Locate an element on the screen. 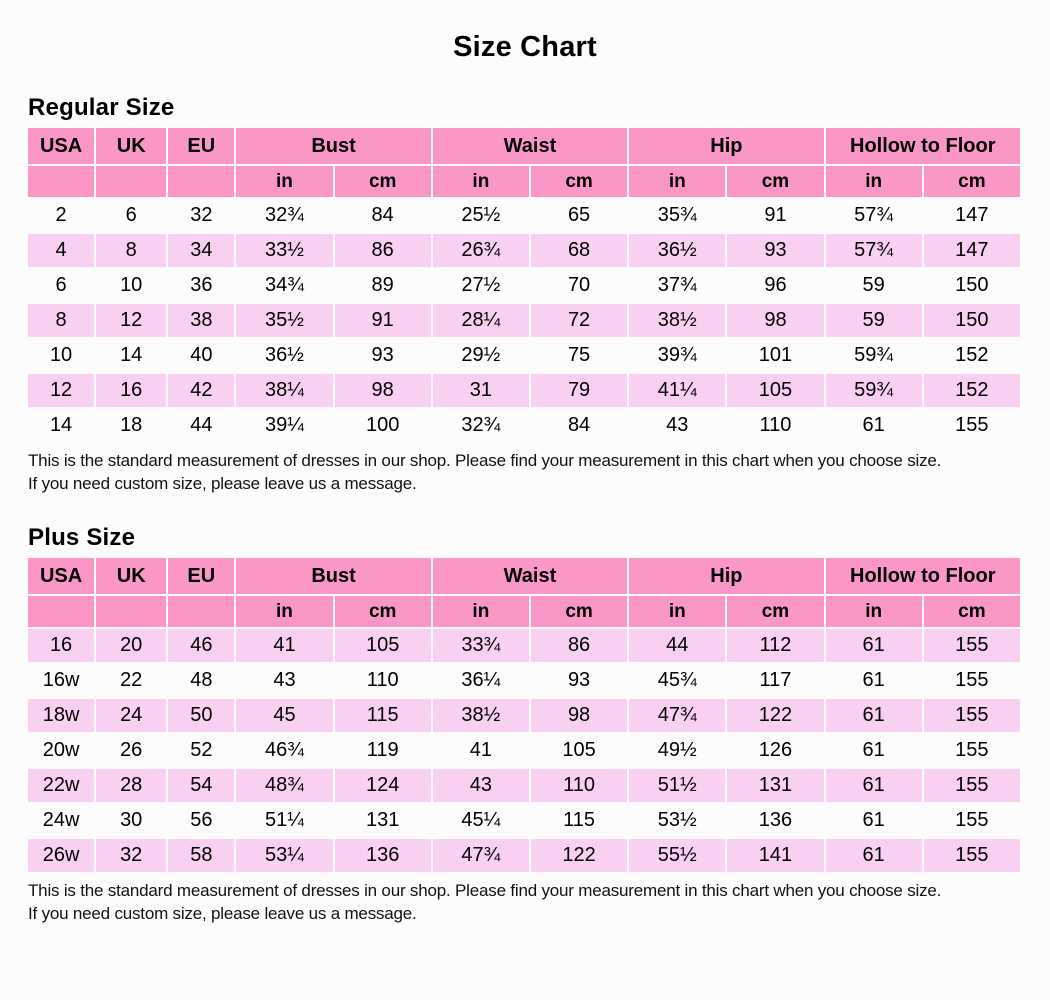  cell-hip-in: 37¾ is located at coordinates (677, 285).